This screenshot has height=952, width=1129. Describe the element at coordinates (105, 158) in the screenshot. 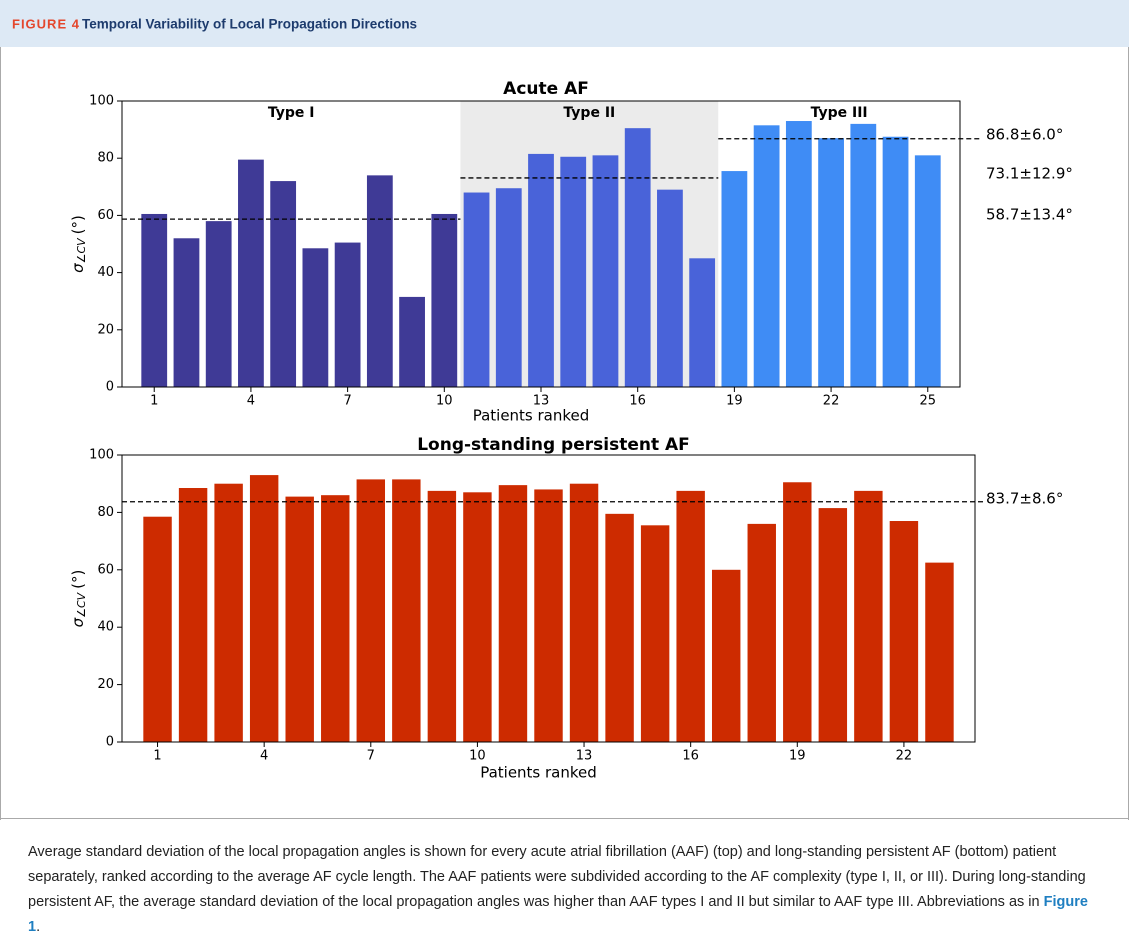

I see `y-tick-label: 80` at that location.